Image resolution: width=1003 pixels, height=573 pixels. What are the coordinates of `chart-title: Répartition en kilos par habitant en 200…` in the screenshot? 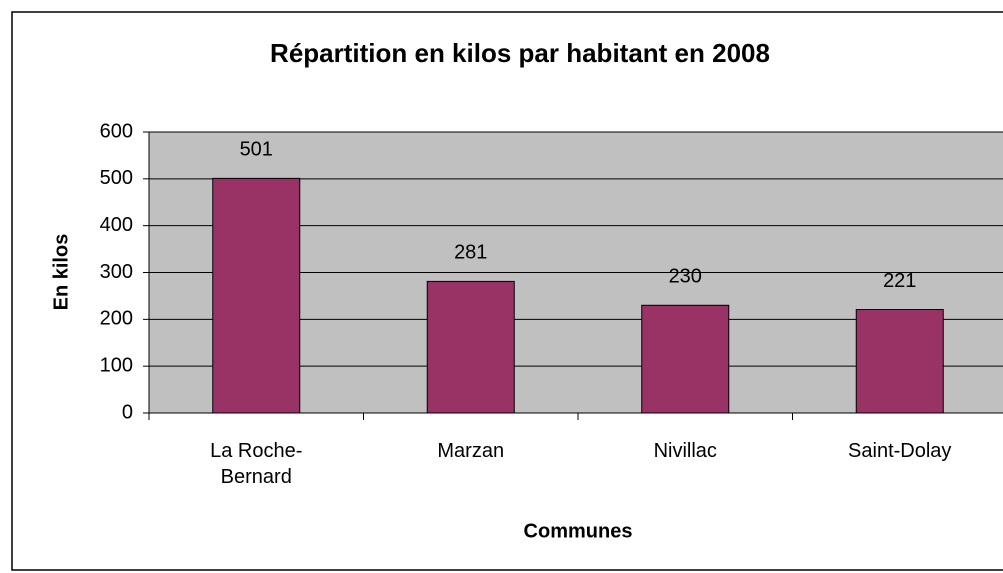 It's located at (520, 53).